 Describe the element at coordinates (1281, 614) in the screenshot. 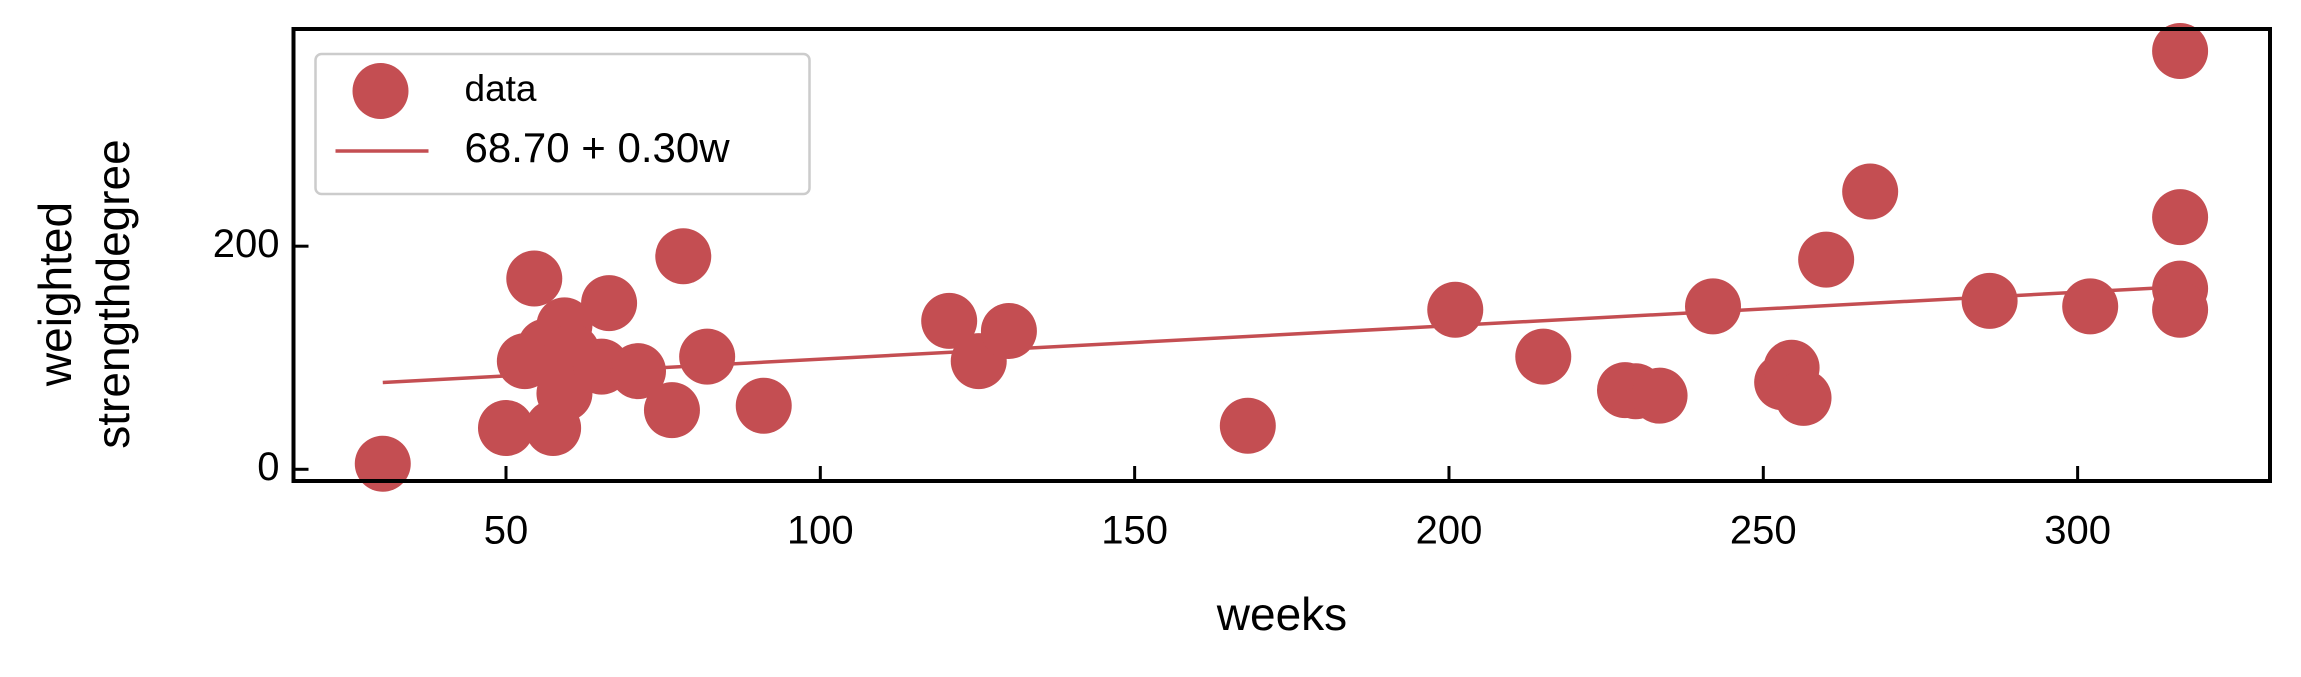

I see `x-axis-label: weeks` at that location.